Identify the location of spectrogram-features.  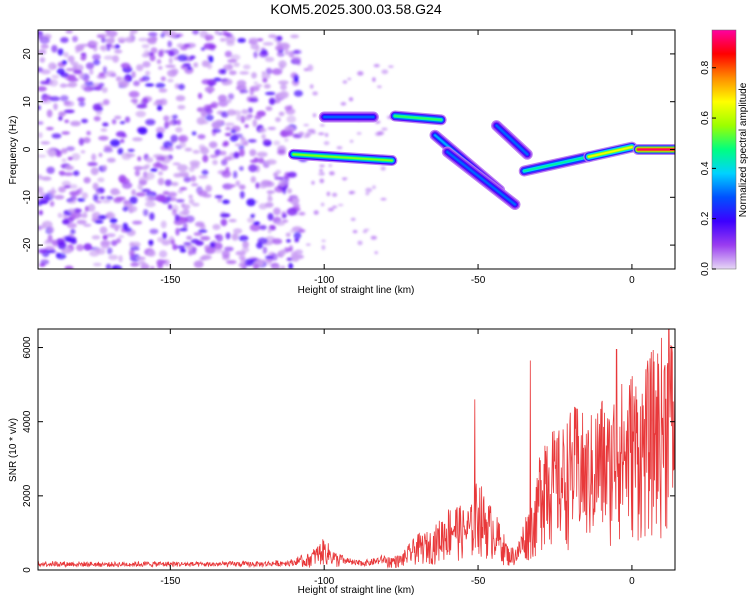
(481, 160).